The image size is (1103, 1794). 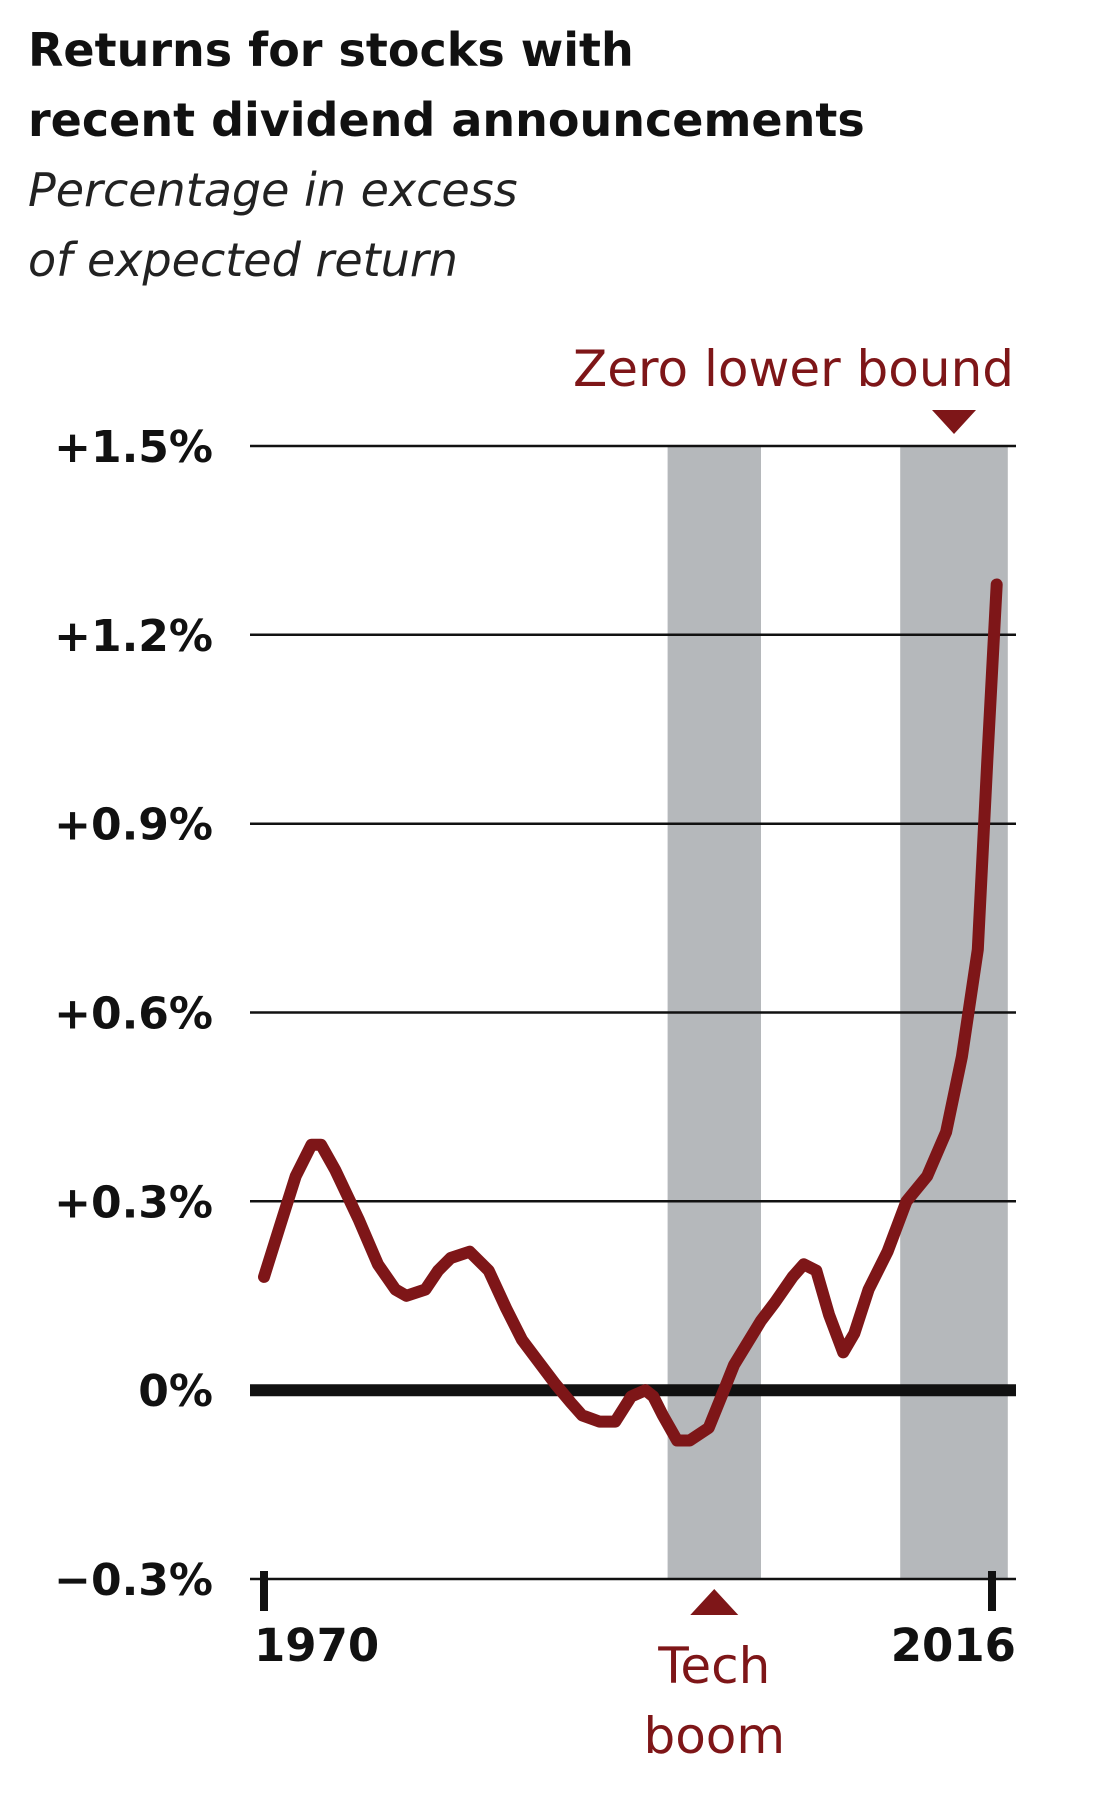 What do you see at coordinates (714, 1736) in the screenshot?
I see `label-tech-boom-line-2: boom` at bounding box center [714, 1736].